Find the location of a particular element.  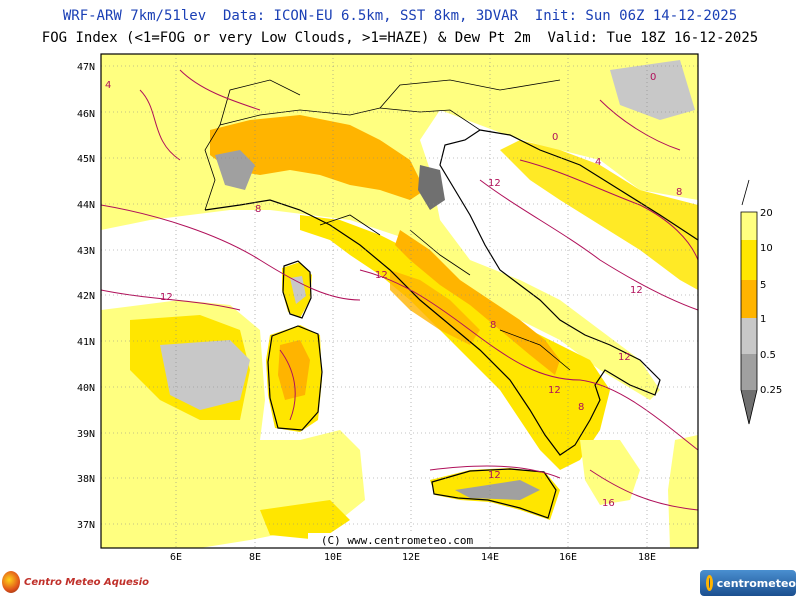

lat-label: 47N is located at coordinates (86, 67).